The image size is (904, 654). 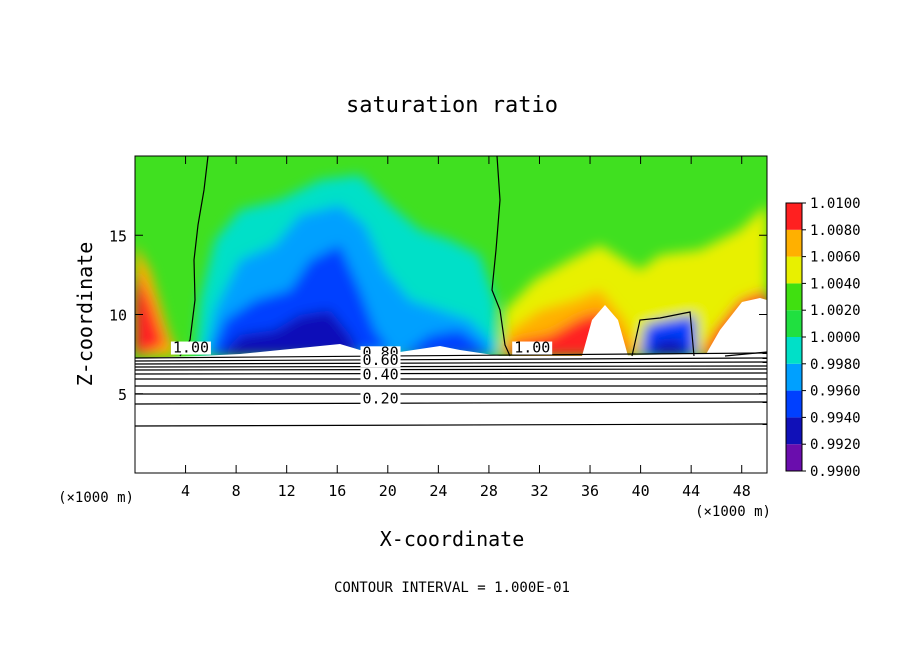 What do you see at coordinates (185, 491) in the screenshot?
I see `x-tick-label: 4` at bounding box center [185, 491].